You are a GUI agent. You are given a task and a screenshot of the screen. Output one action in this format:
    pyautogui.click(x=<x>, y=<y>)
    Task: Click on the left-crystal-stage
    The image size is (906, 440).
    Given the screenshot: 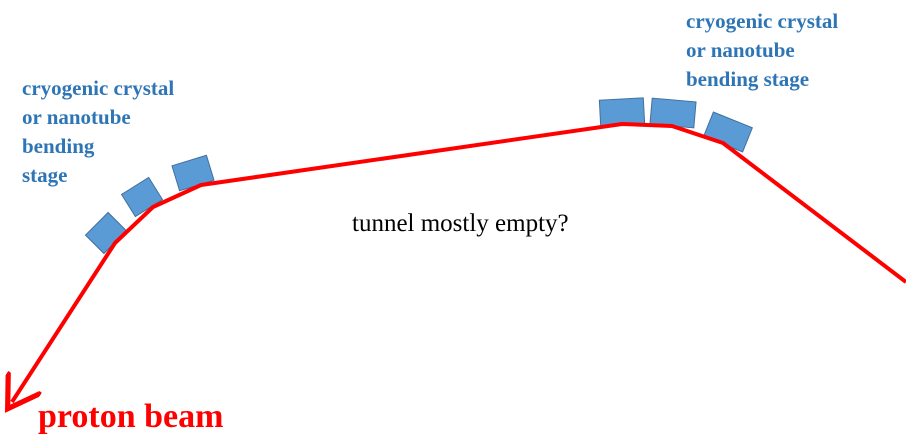 What is the action you would take?
    pyautogui.click(x=149, y=204)
    